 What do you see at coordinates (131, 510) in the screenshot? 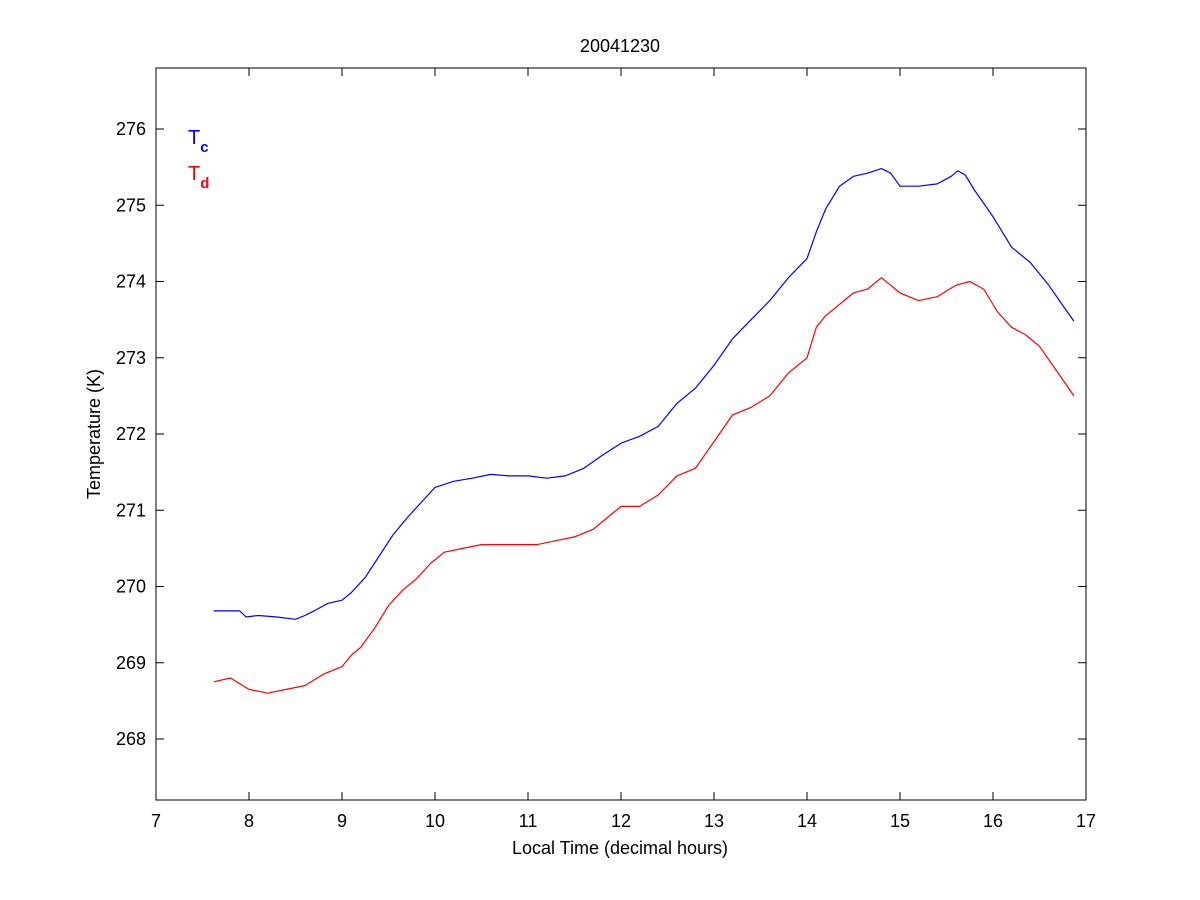
I see `y-tick-label: 271` at bounding box center [131, 510].